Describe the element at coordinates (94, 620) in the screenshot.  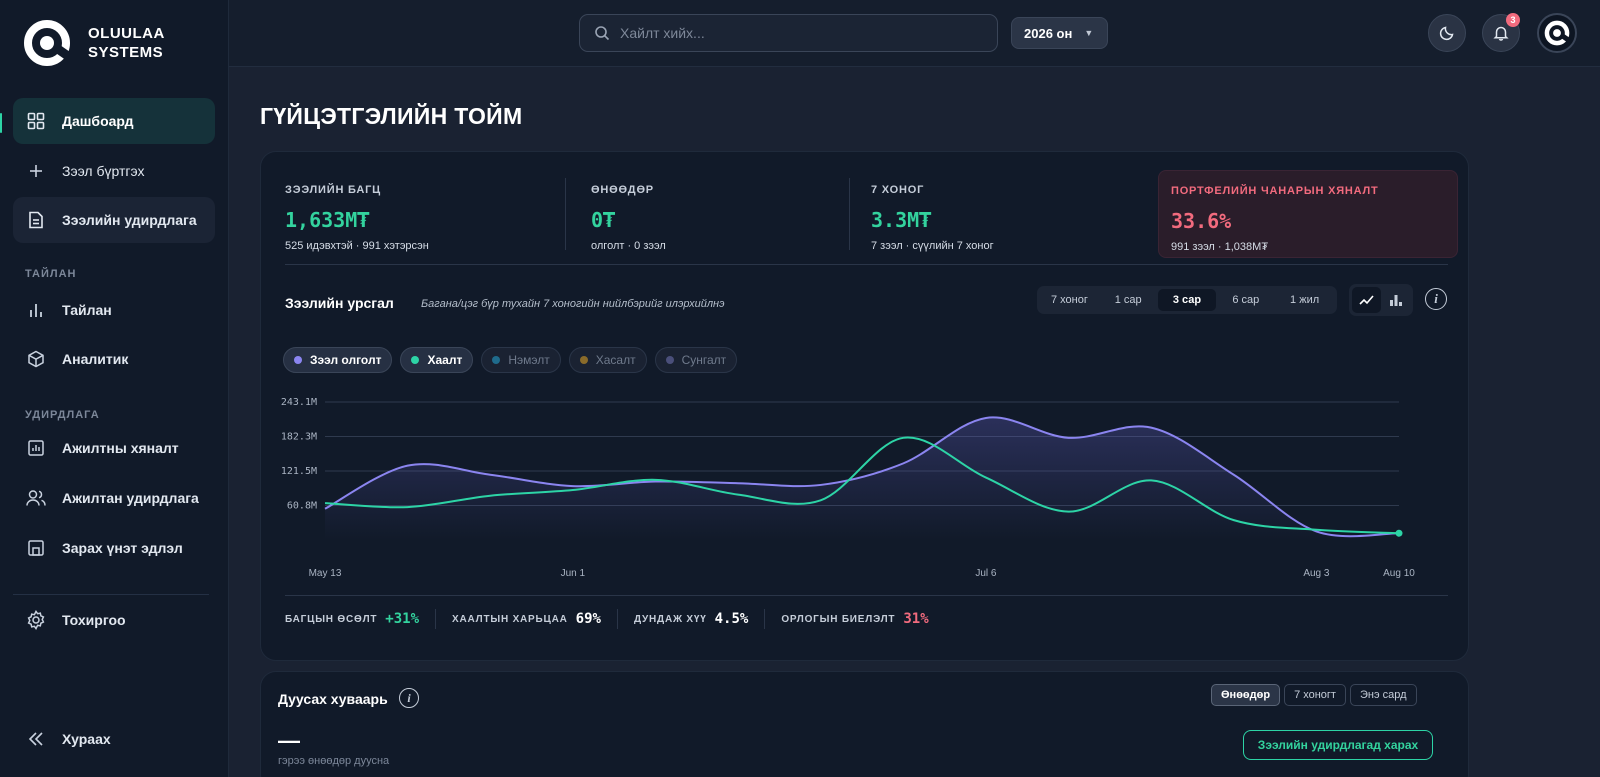
I see `sidebar-item-label: Тохиргоо` at that location.